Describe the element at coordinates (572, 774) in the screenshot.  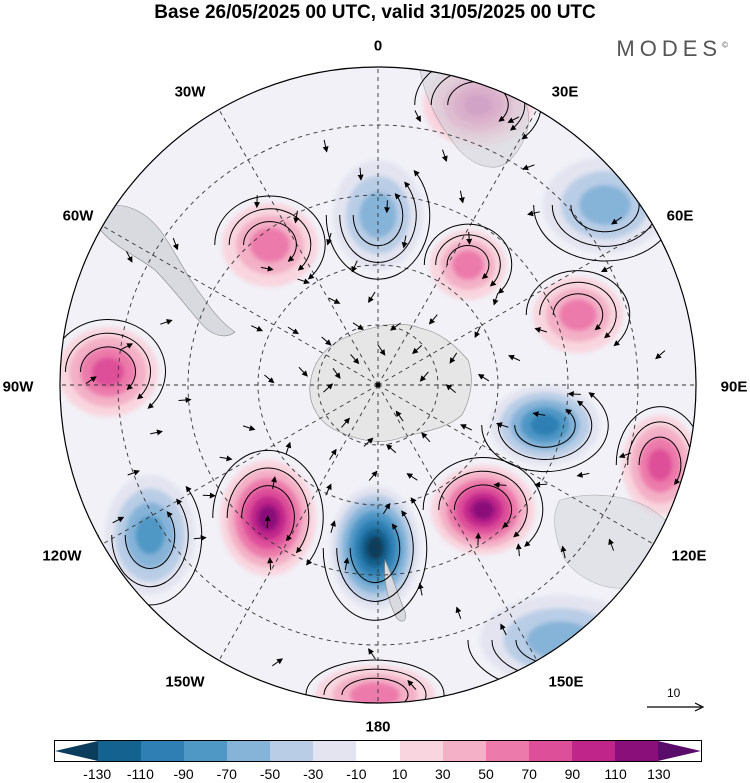
I see `colorbar-tick-label: 90` at that location.